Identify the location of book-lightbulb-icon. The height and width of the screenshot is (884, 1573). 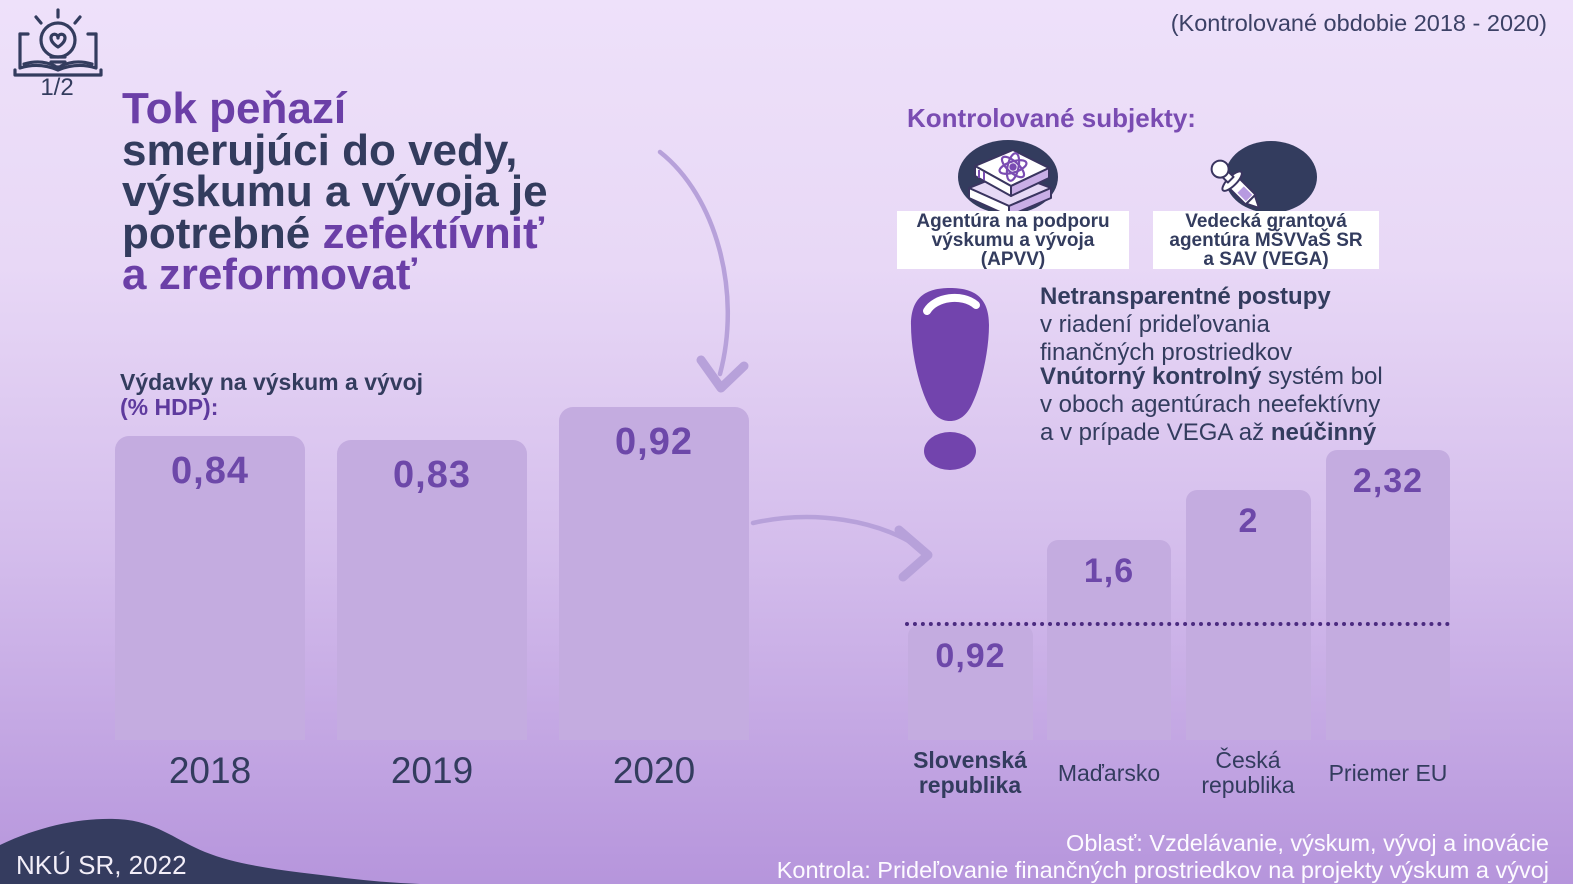
(58, 42).